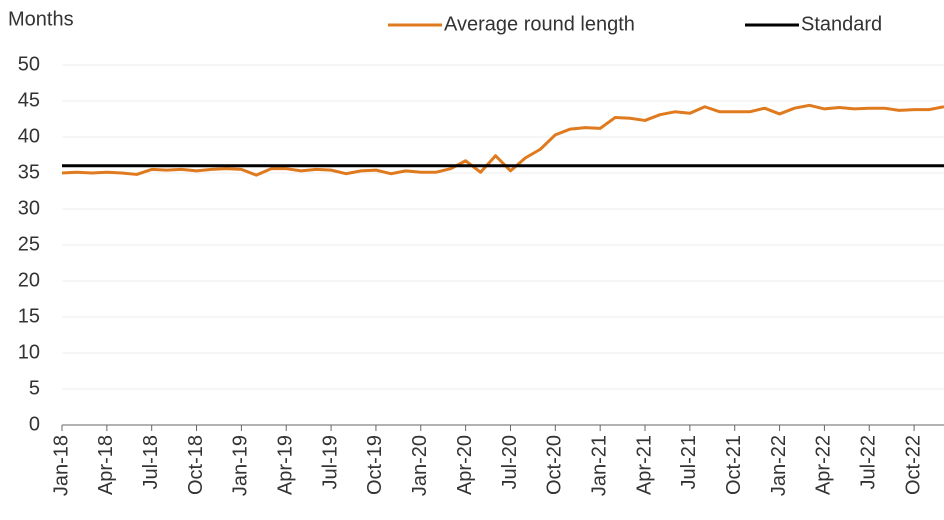 This screenshot has height=520, width=944. What do you see at coordinates (151, 462) in the screenshot?
I see `x-tick-label: Jul-18` at bounding box center [151, 462].